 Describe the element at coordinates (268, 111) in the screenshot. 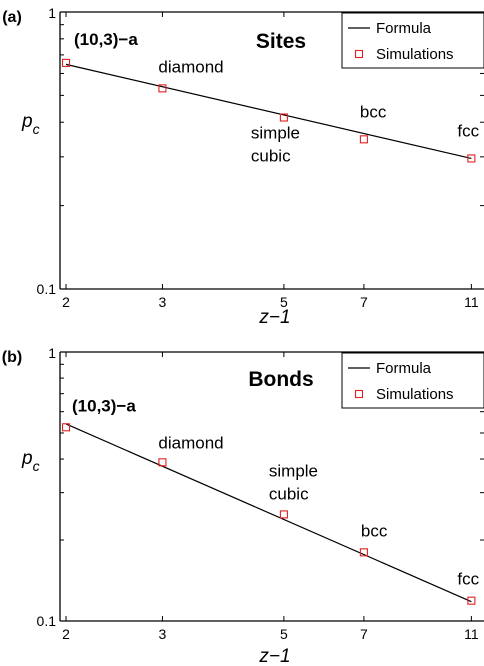

I see `formula-line` at that location.